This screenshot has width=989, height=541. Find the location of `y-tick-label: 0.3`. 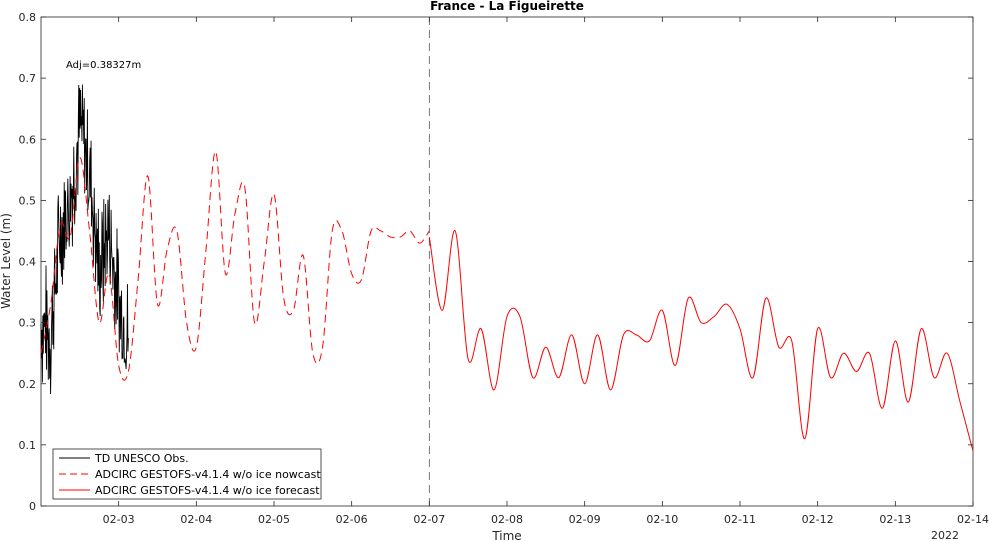

y-tick-label: 0.3 is located at coordinates (28, 323).